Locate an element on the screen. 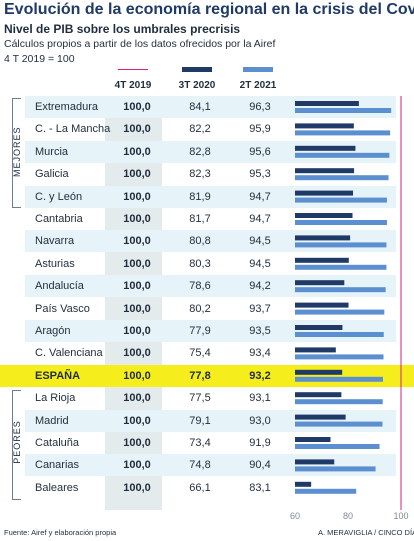  value-2t2021: 90,4 is located at coordinates (260, 465).